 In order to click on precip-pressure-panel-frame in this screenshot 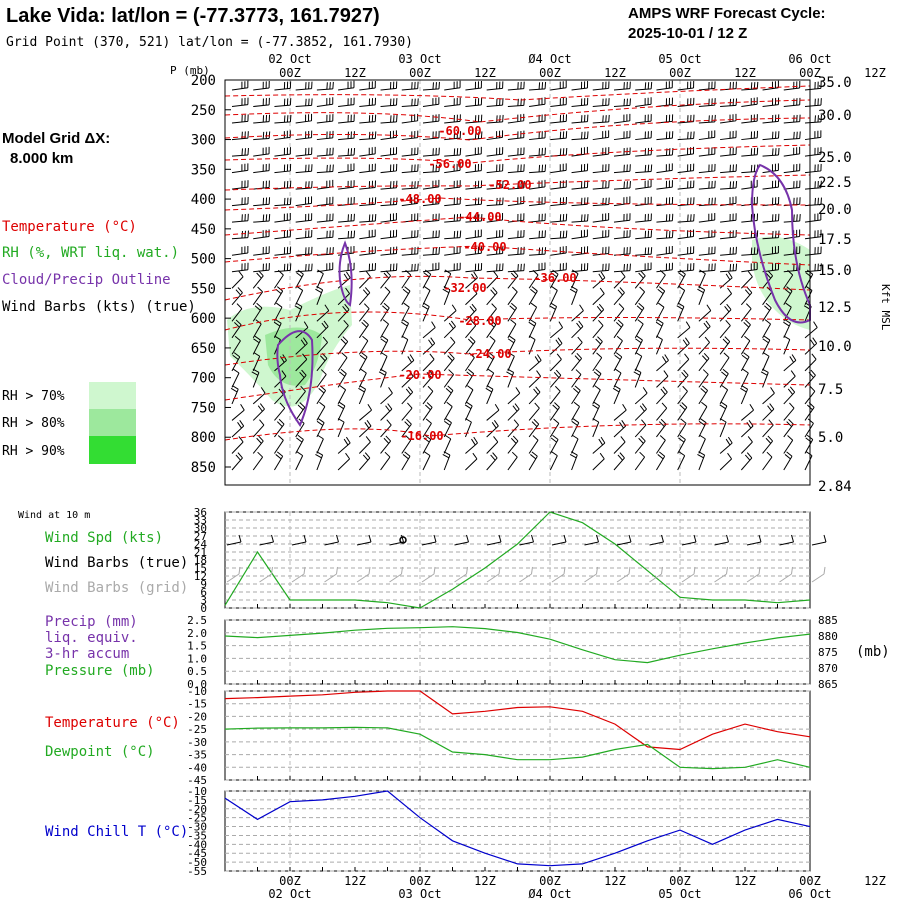, I will do `click(517, 652)`.